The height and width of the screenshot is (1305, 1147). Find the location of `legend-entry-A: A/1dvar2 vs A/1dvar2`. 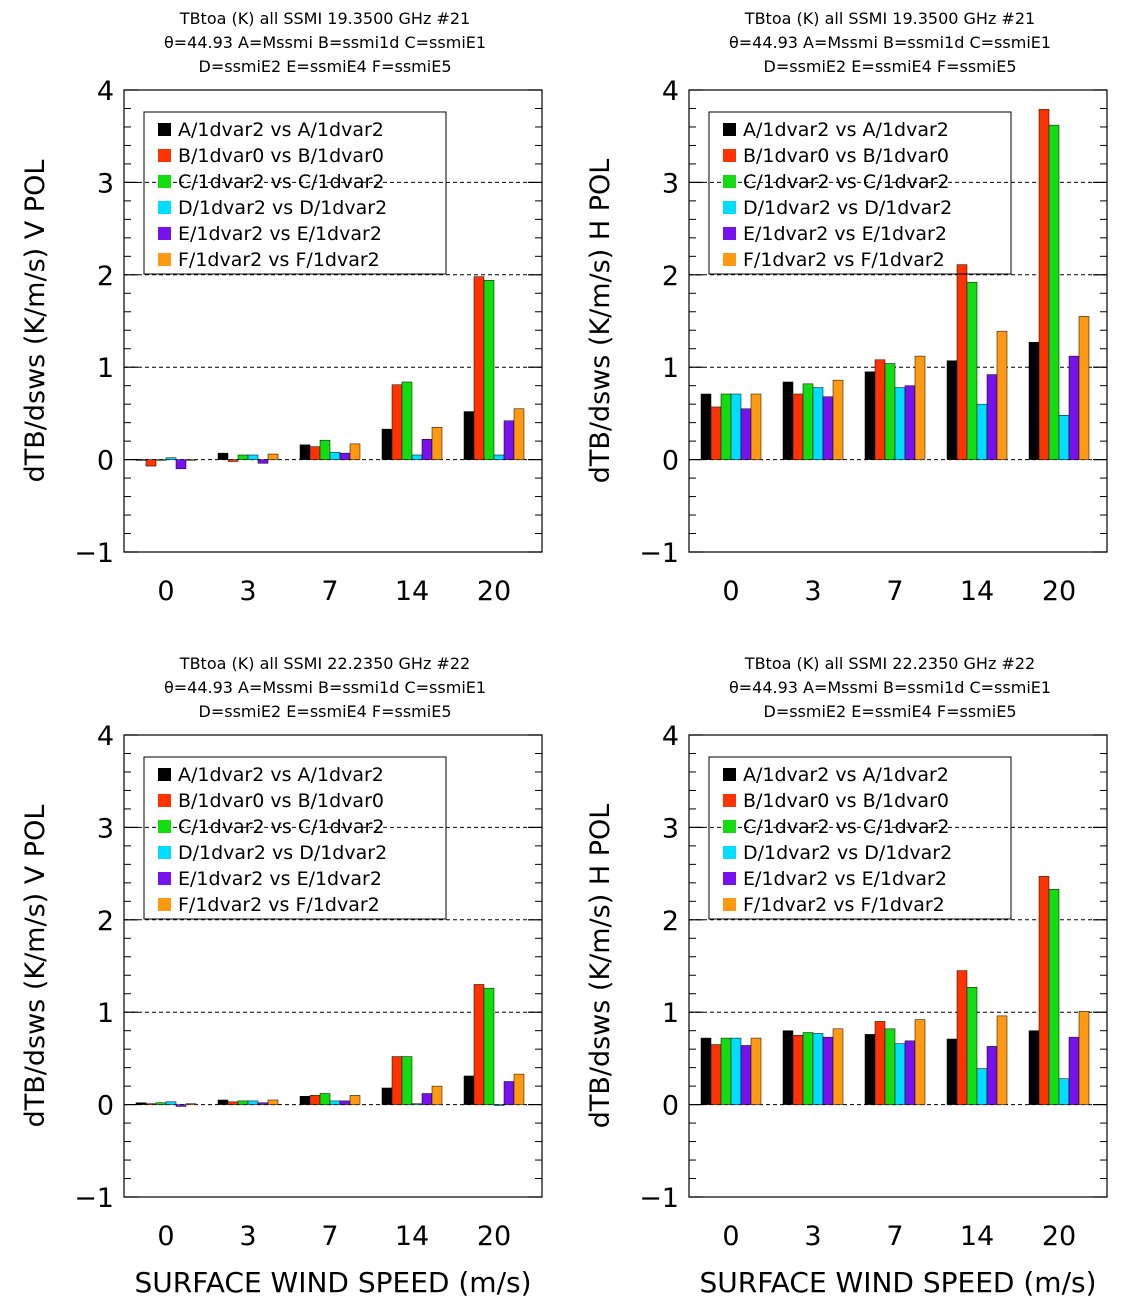

legend-entry-A: A/1dvar2 vs A/1dvar2 is located at coordinates (281, 775).